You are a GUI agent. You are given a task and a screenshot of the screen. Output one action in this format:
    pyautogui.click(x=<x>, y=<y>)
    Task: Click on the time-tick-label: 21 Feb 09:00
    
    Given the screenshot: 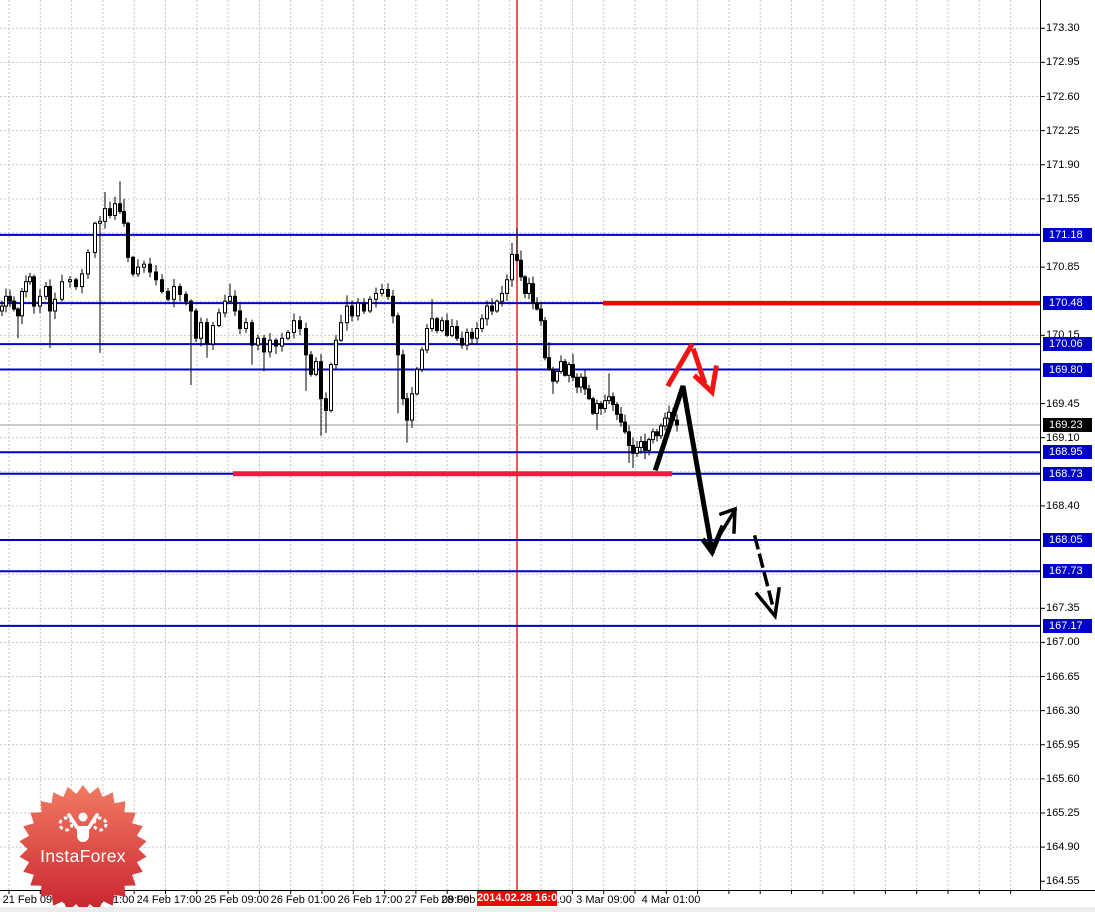 What is the action you would take?
    pyautogui.click(x=35, y=900)
    